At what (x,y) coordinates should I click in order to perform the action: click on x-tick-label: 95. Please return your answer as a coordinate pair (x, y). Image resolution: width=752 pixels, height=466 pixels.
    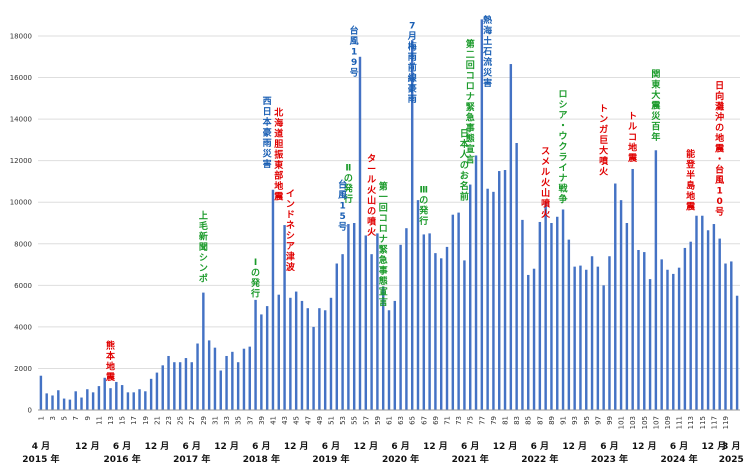
    Looking at the image, I should click on (587, 420).